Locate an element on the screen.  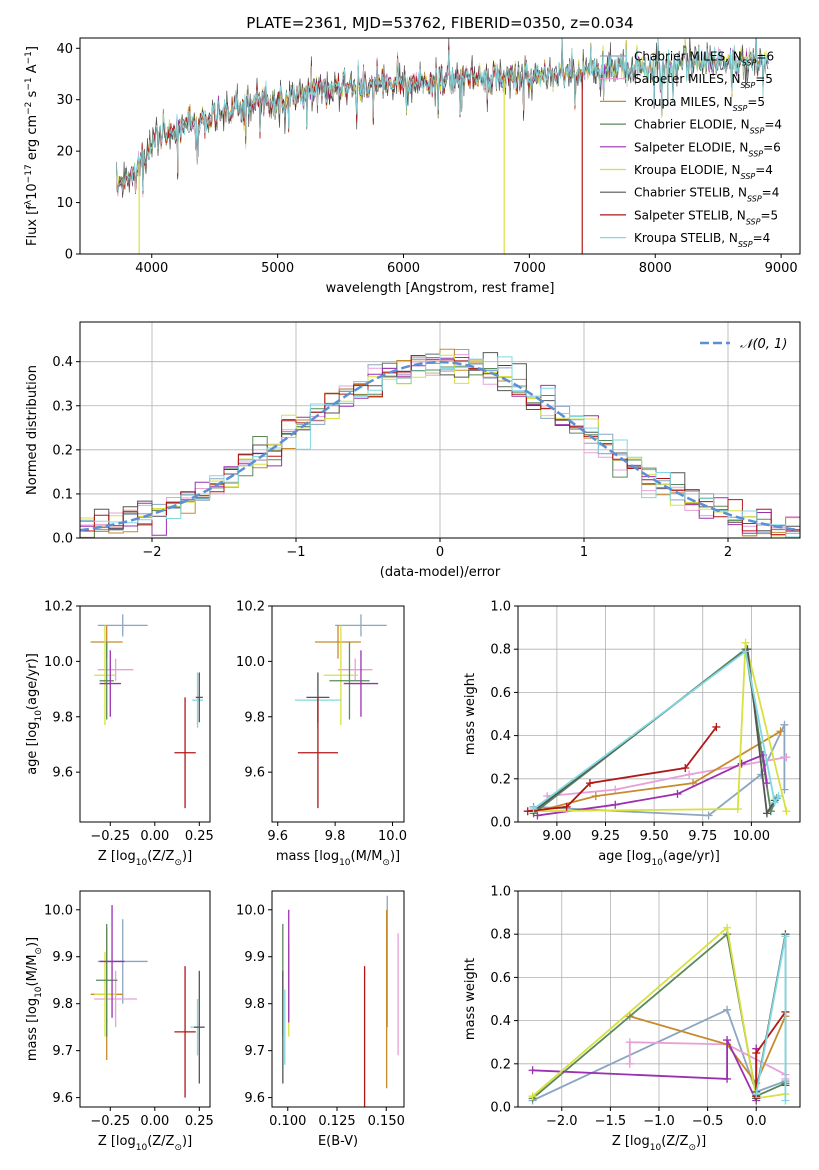
y-tick-label: 30 is located at coordinates (64, 100).